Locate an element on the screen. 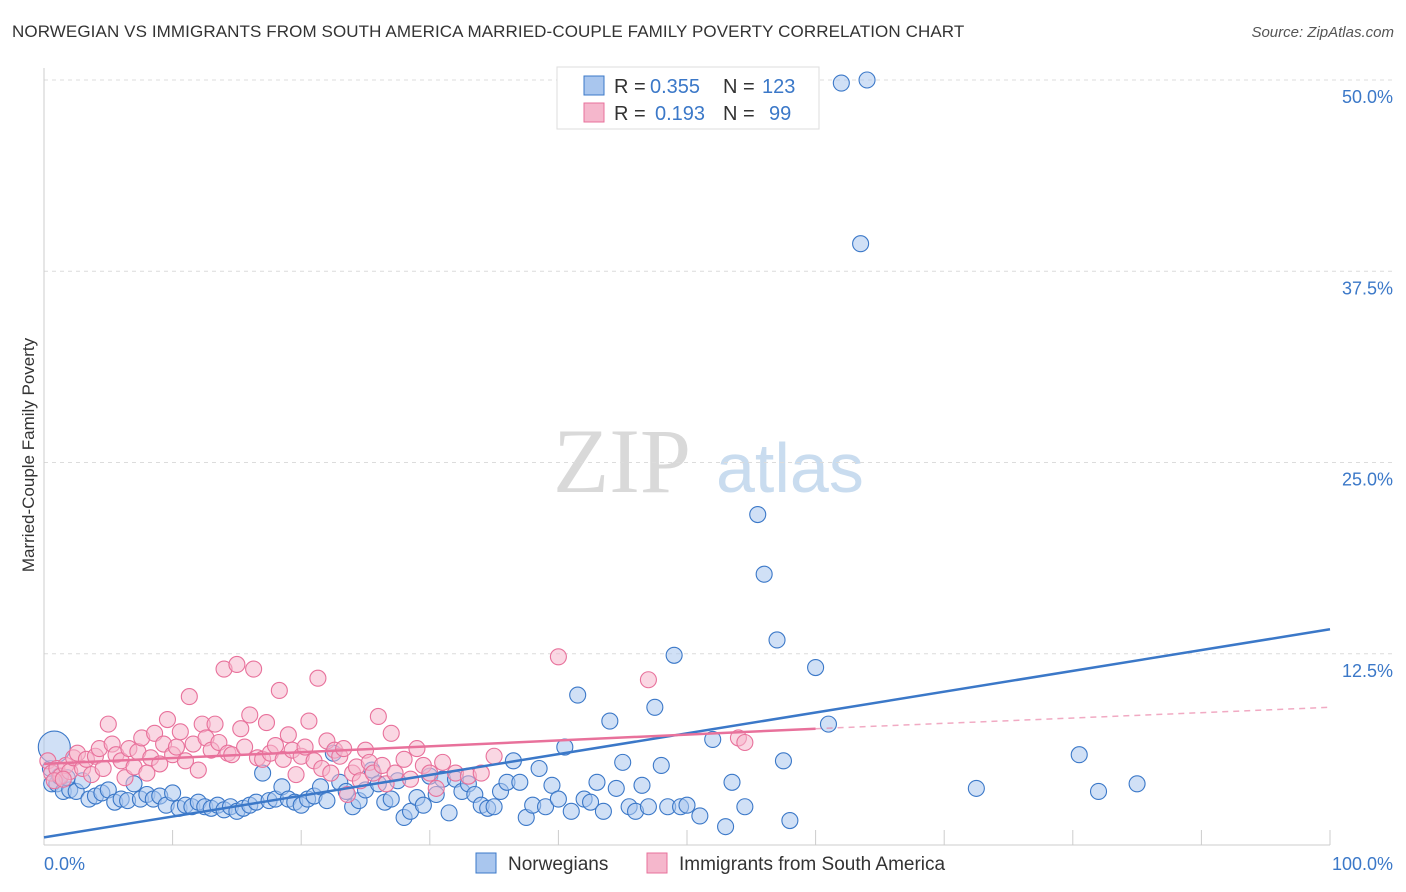  watermark-zip: ZIP is located at coordinates (622, 461).